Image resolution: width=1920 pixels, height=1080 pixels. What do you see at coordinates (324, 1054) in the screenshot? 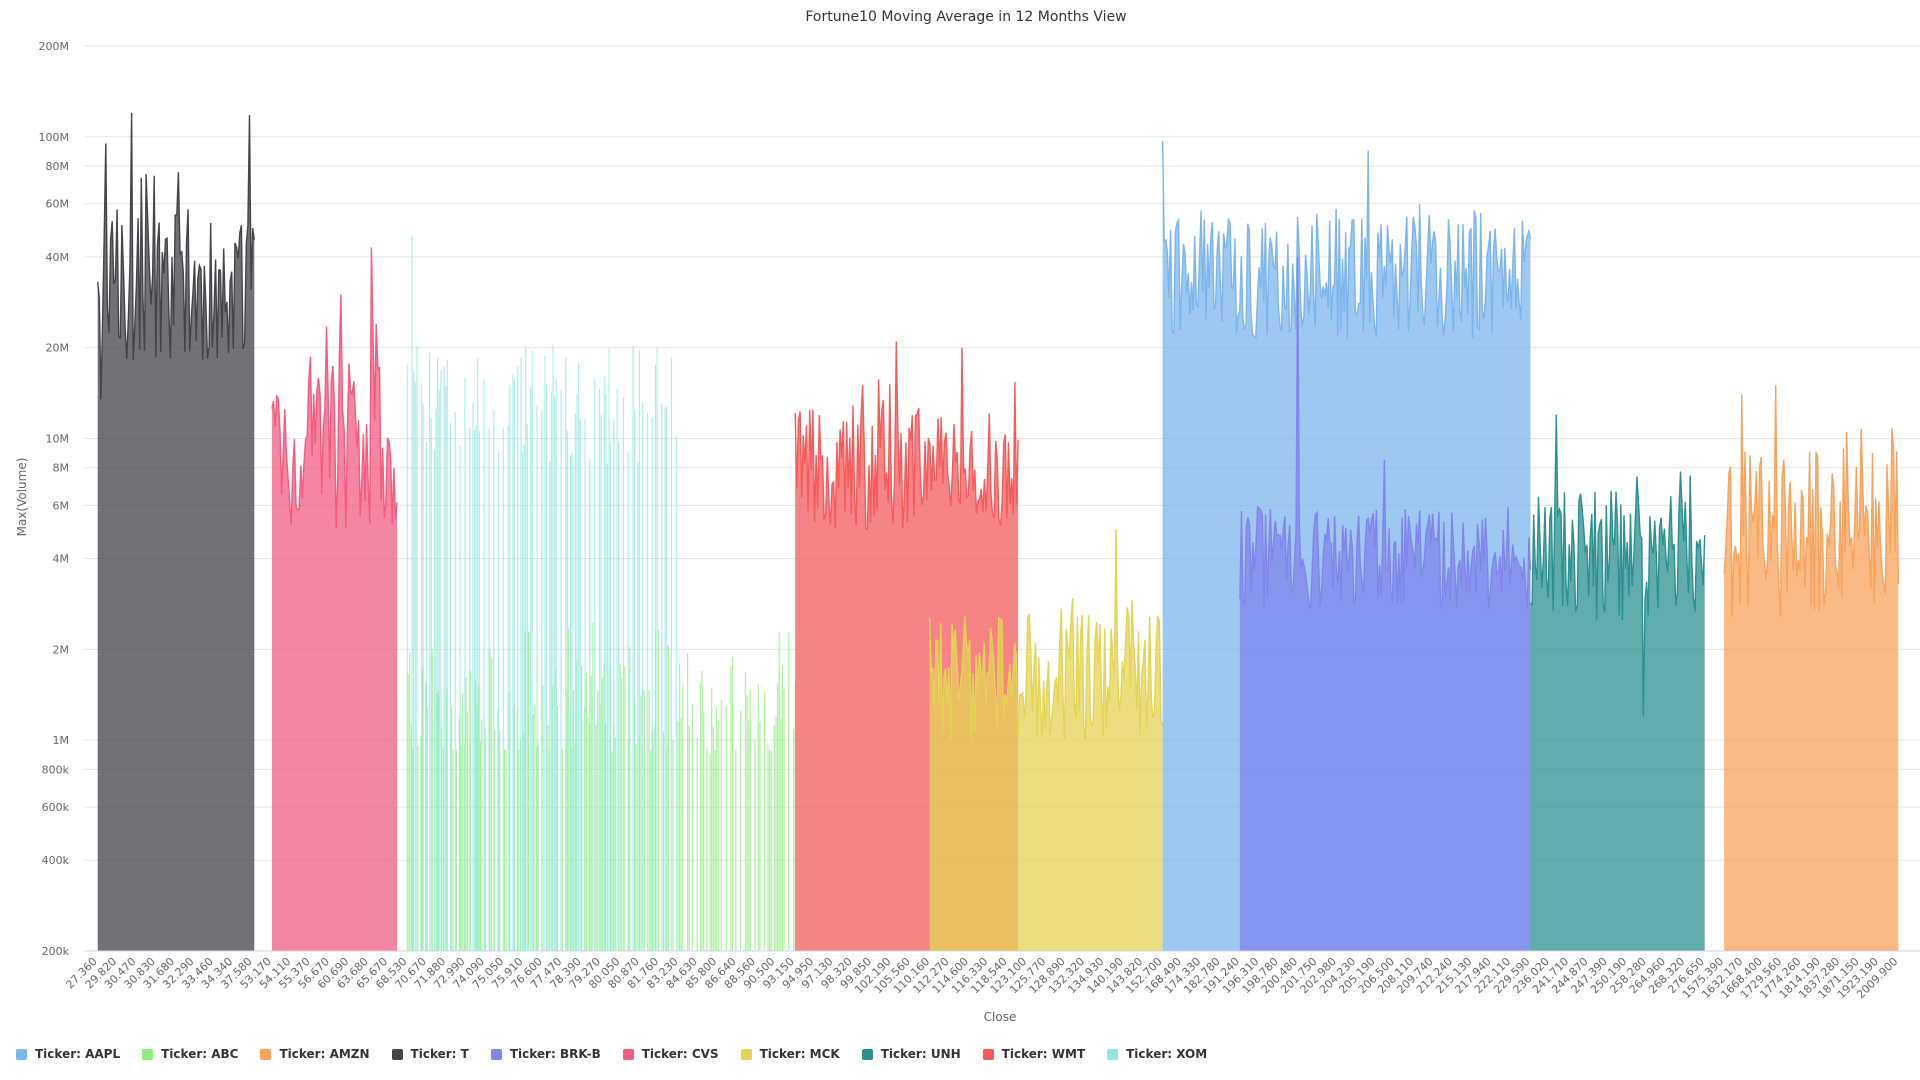
I see `legend-label: Ticker: AMZN` at bounding box center [324, 1054].